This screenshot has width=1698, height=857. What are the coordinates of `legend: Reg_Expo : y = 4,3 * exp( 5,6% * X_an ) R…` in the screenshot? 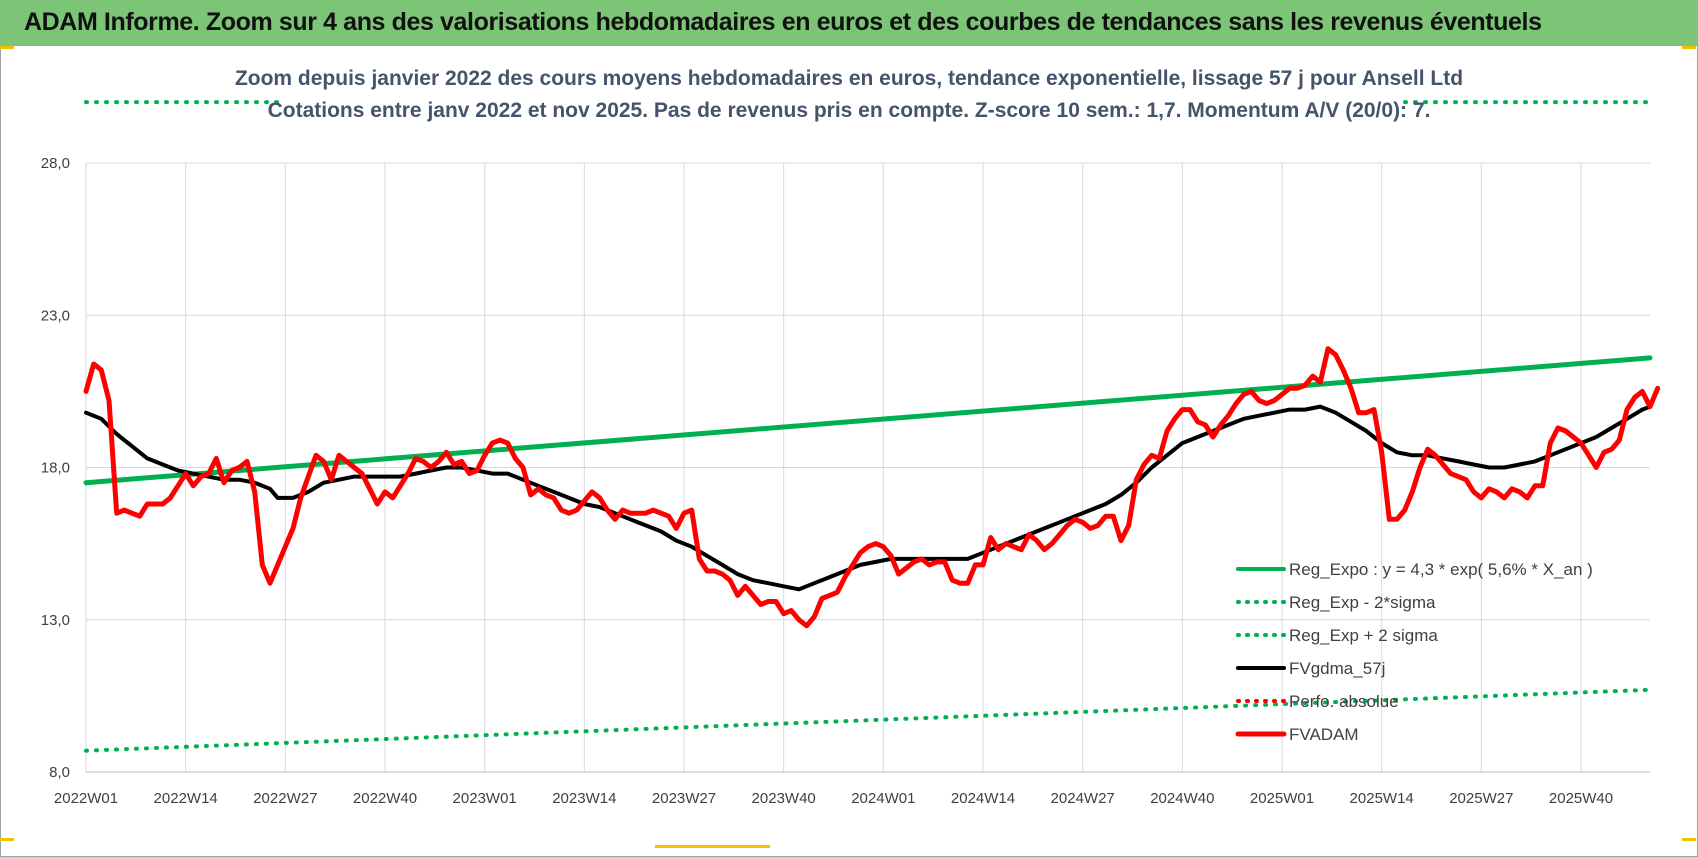 It's located at (1414, 652).